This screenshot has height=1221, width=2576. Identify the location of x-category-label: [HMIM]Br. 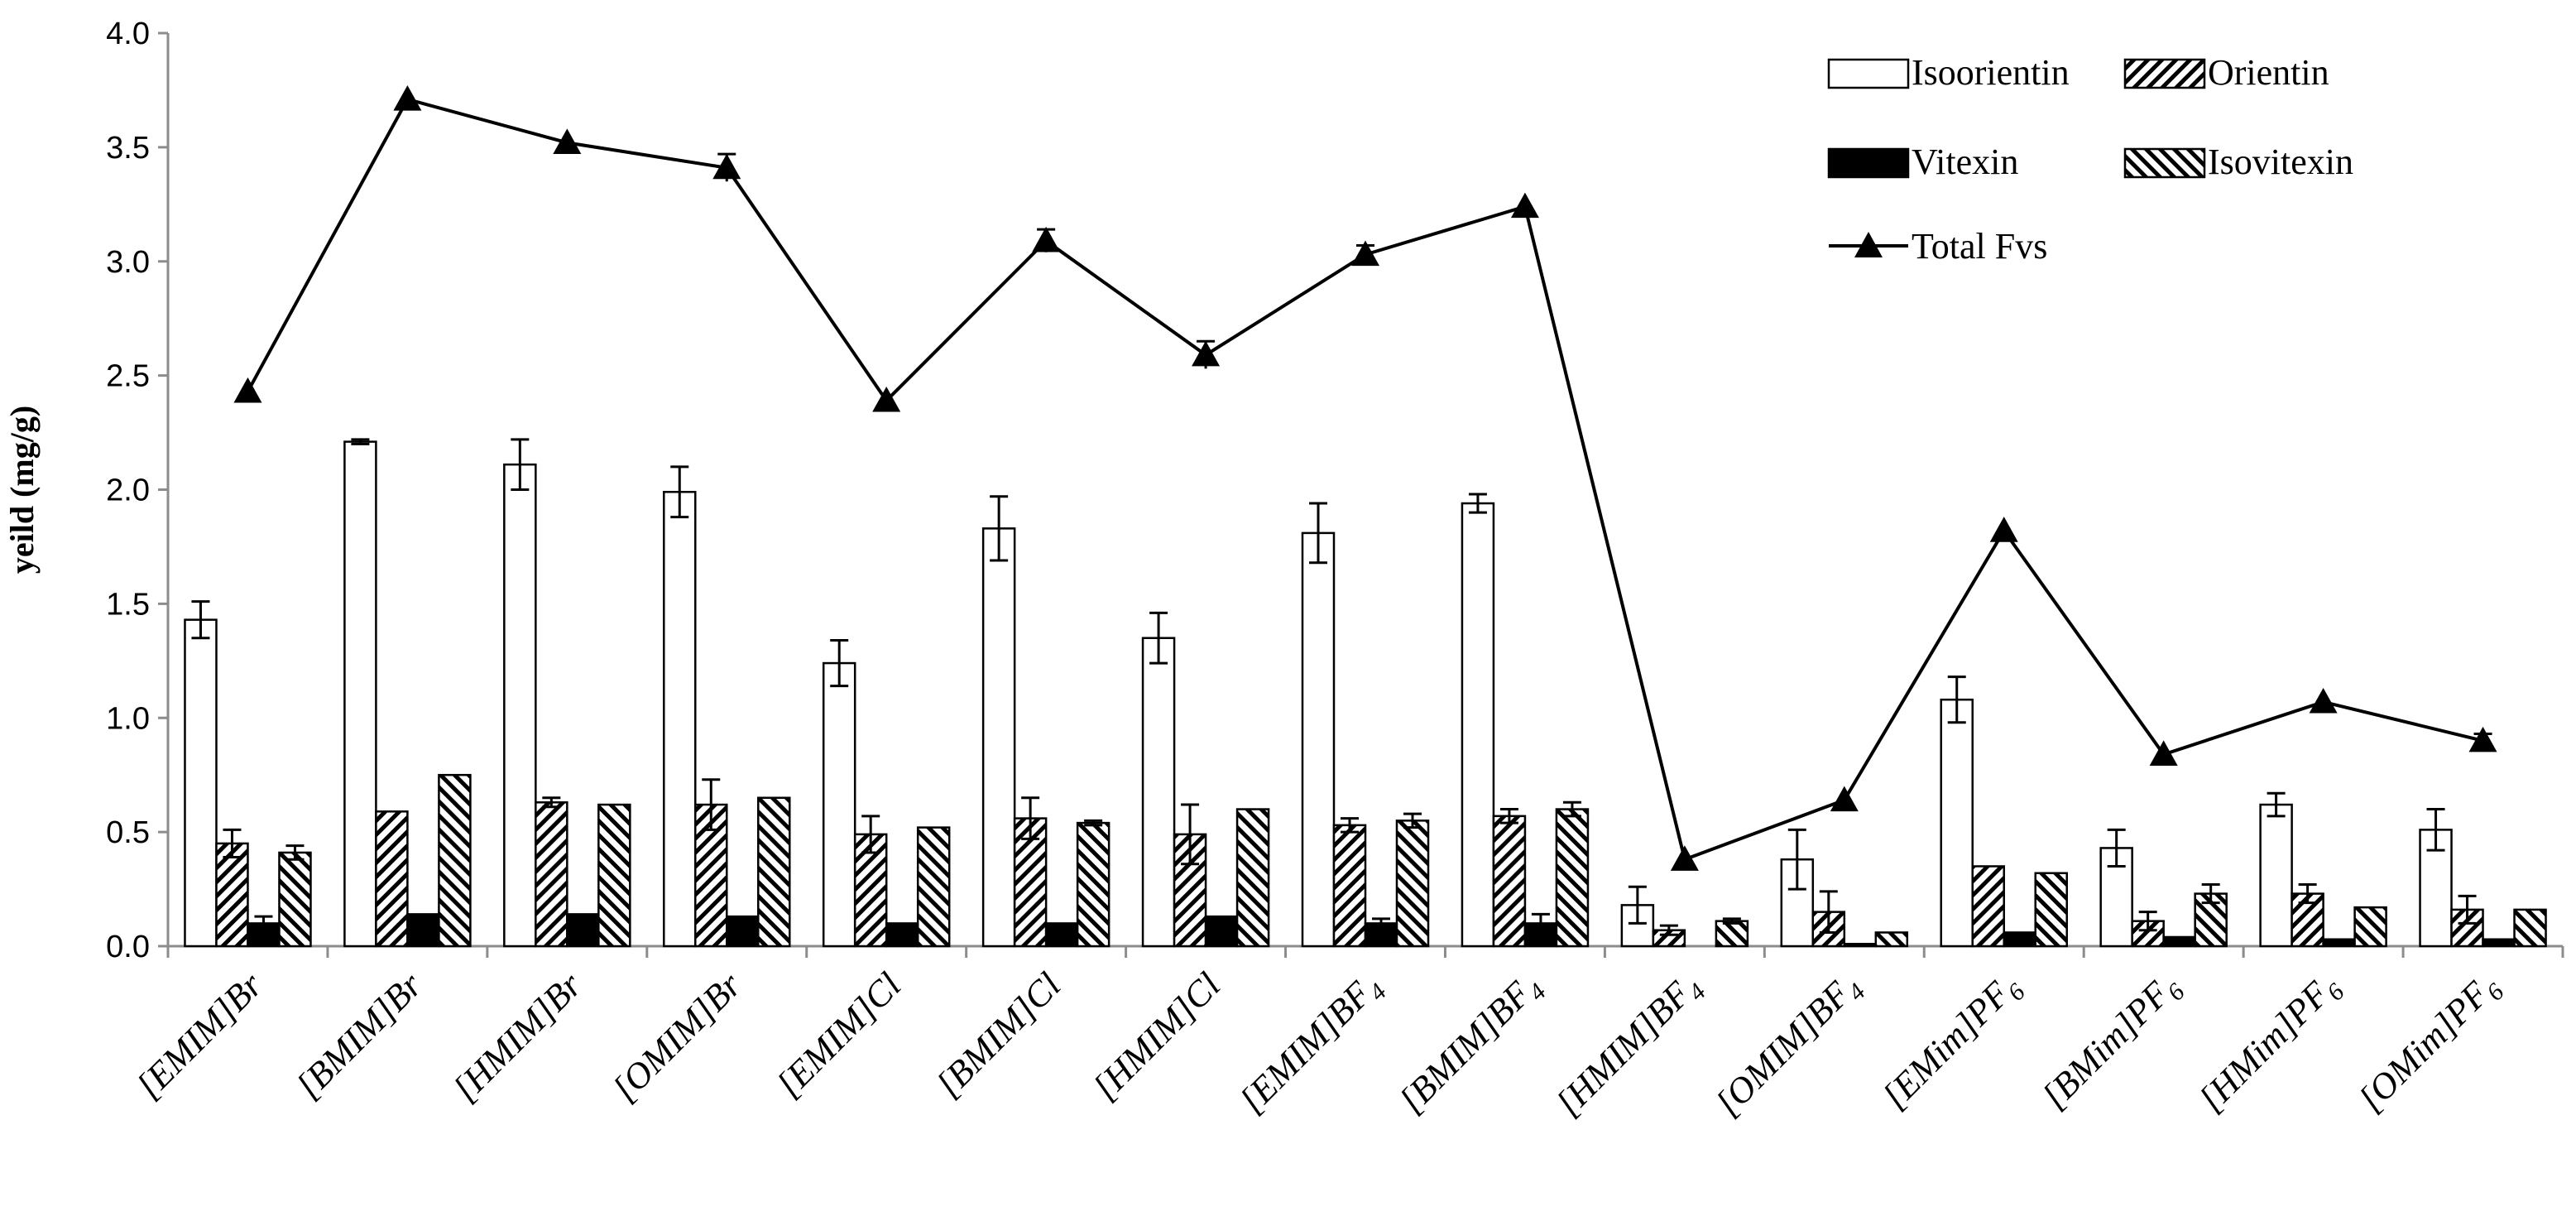
(518, 1036).